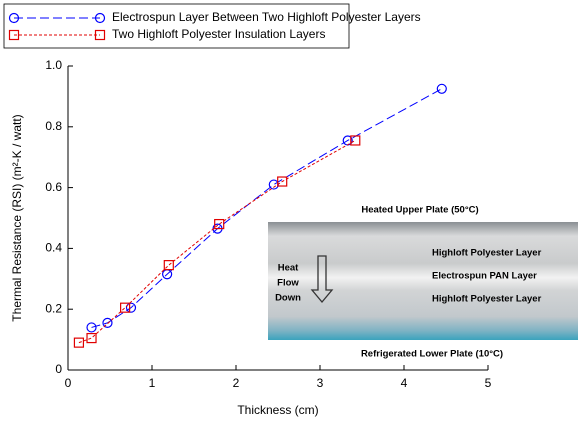  Describe the element at coordinates (404, 383) in the screenshot. I see `x-tick-label: 4` at that location.